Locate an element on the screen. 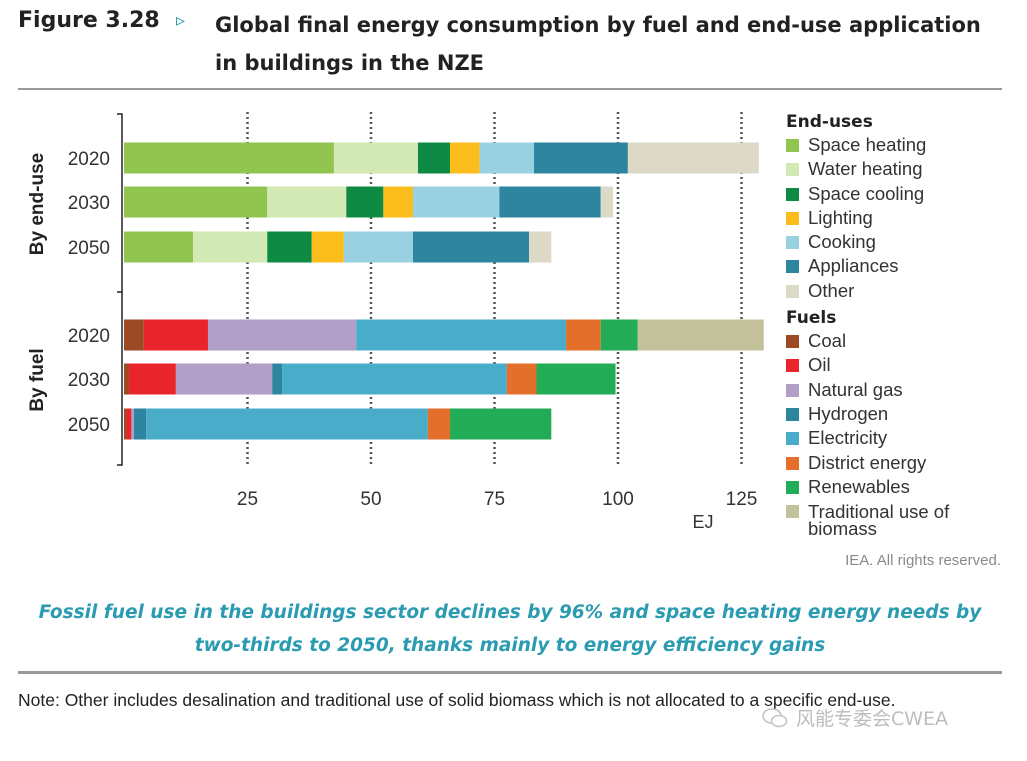 Image resolution: width=1027 pixels, height=761 pixels. bar-by-fuel-2050-district-energy is located at coordinates (439, 424).